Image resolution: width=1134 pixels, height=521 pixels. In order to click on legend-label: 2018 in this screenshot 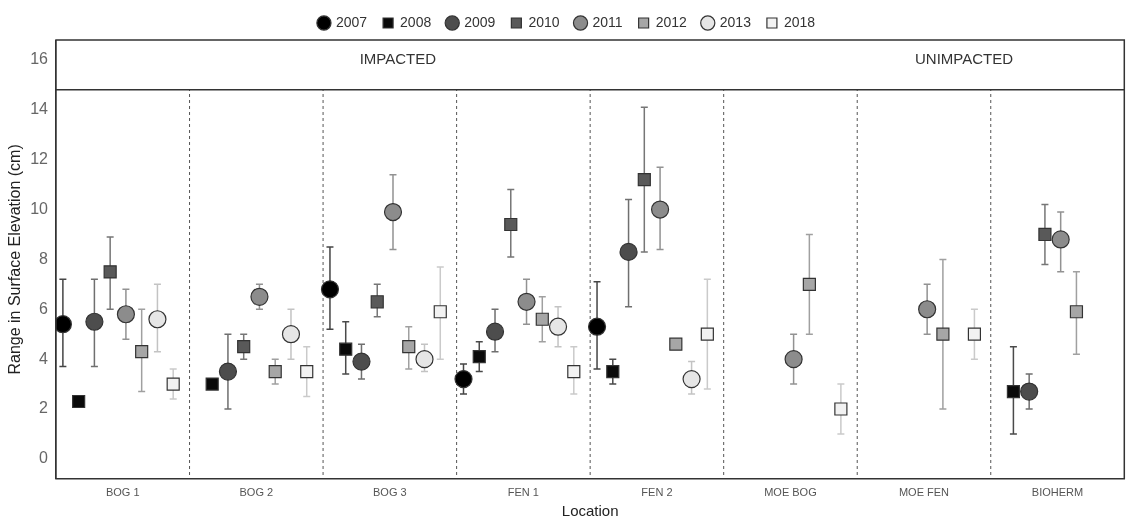, I will do `click(799, 21)`.